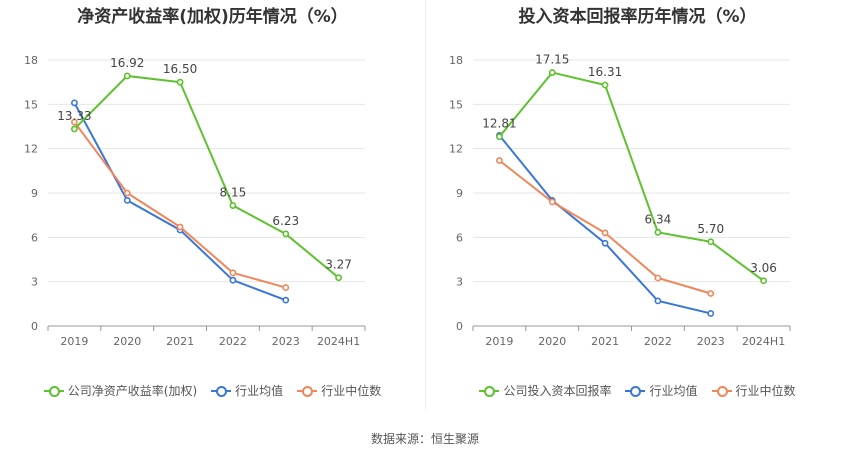 Image resolution: width=850 pixels, height=459 pixels. Describe the element at coordinates (763, 268) in the screenshot. I see `data-label: 3.06` at that location.